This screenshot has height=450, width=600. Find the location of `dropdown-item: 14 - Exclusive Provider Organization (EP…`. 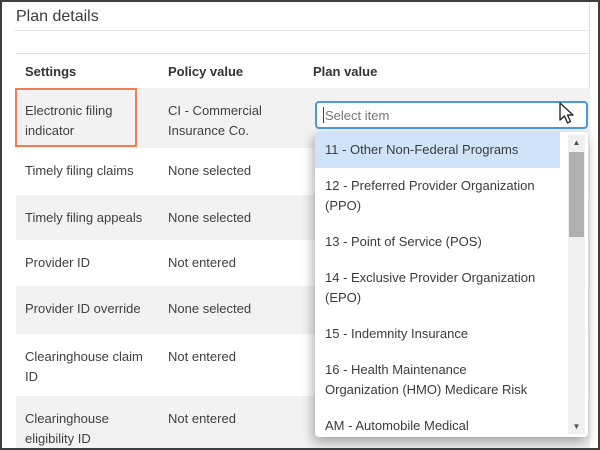

dropdown-item: 14 - Exclusive Provider Organization (EP… is located at coordinates (430, 287).